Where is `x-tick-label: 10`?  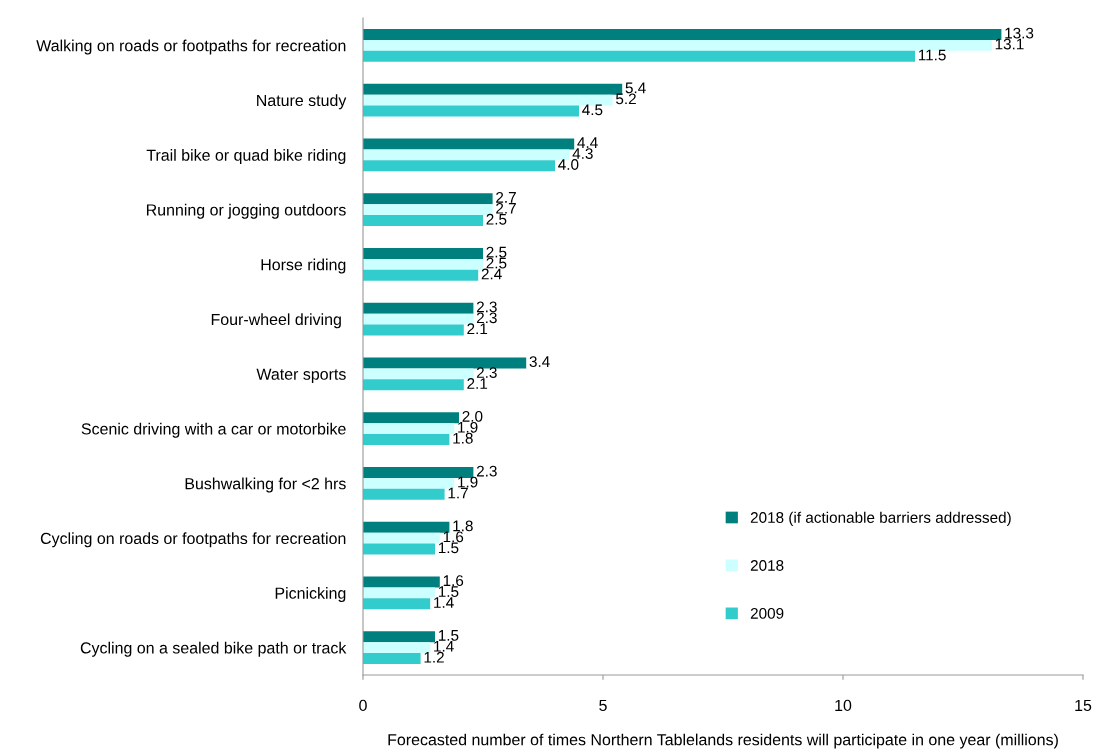 x-tick-label: 10 is located at coordinates (843, 705).